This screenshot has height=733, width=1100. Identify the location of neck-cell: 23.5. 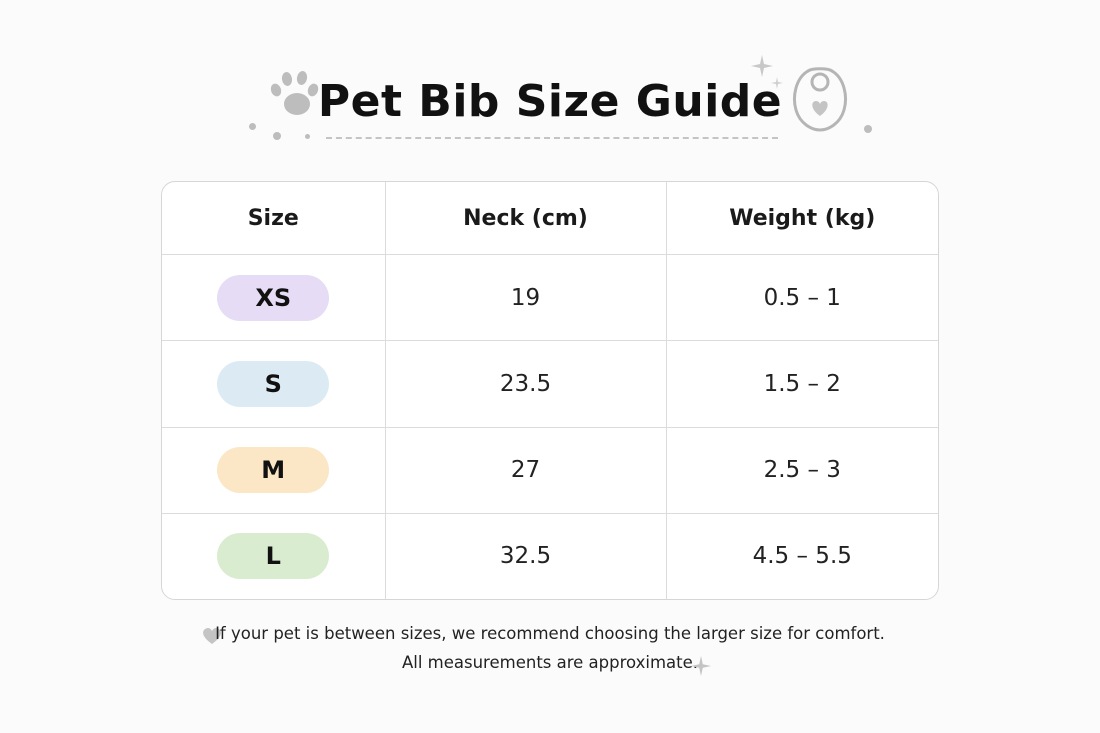
(526, 384).